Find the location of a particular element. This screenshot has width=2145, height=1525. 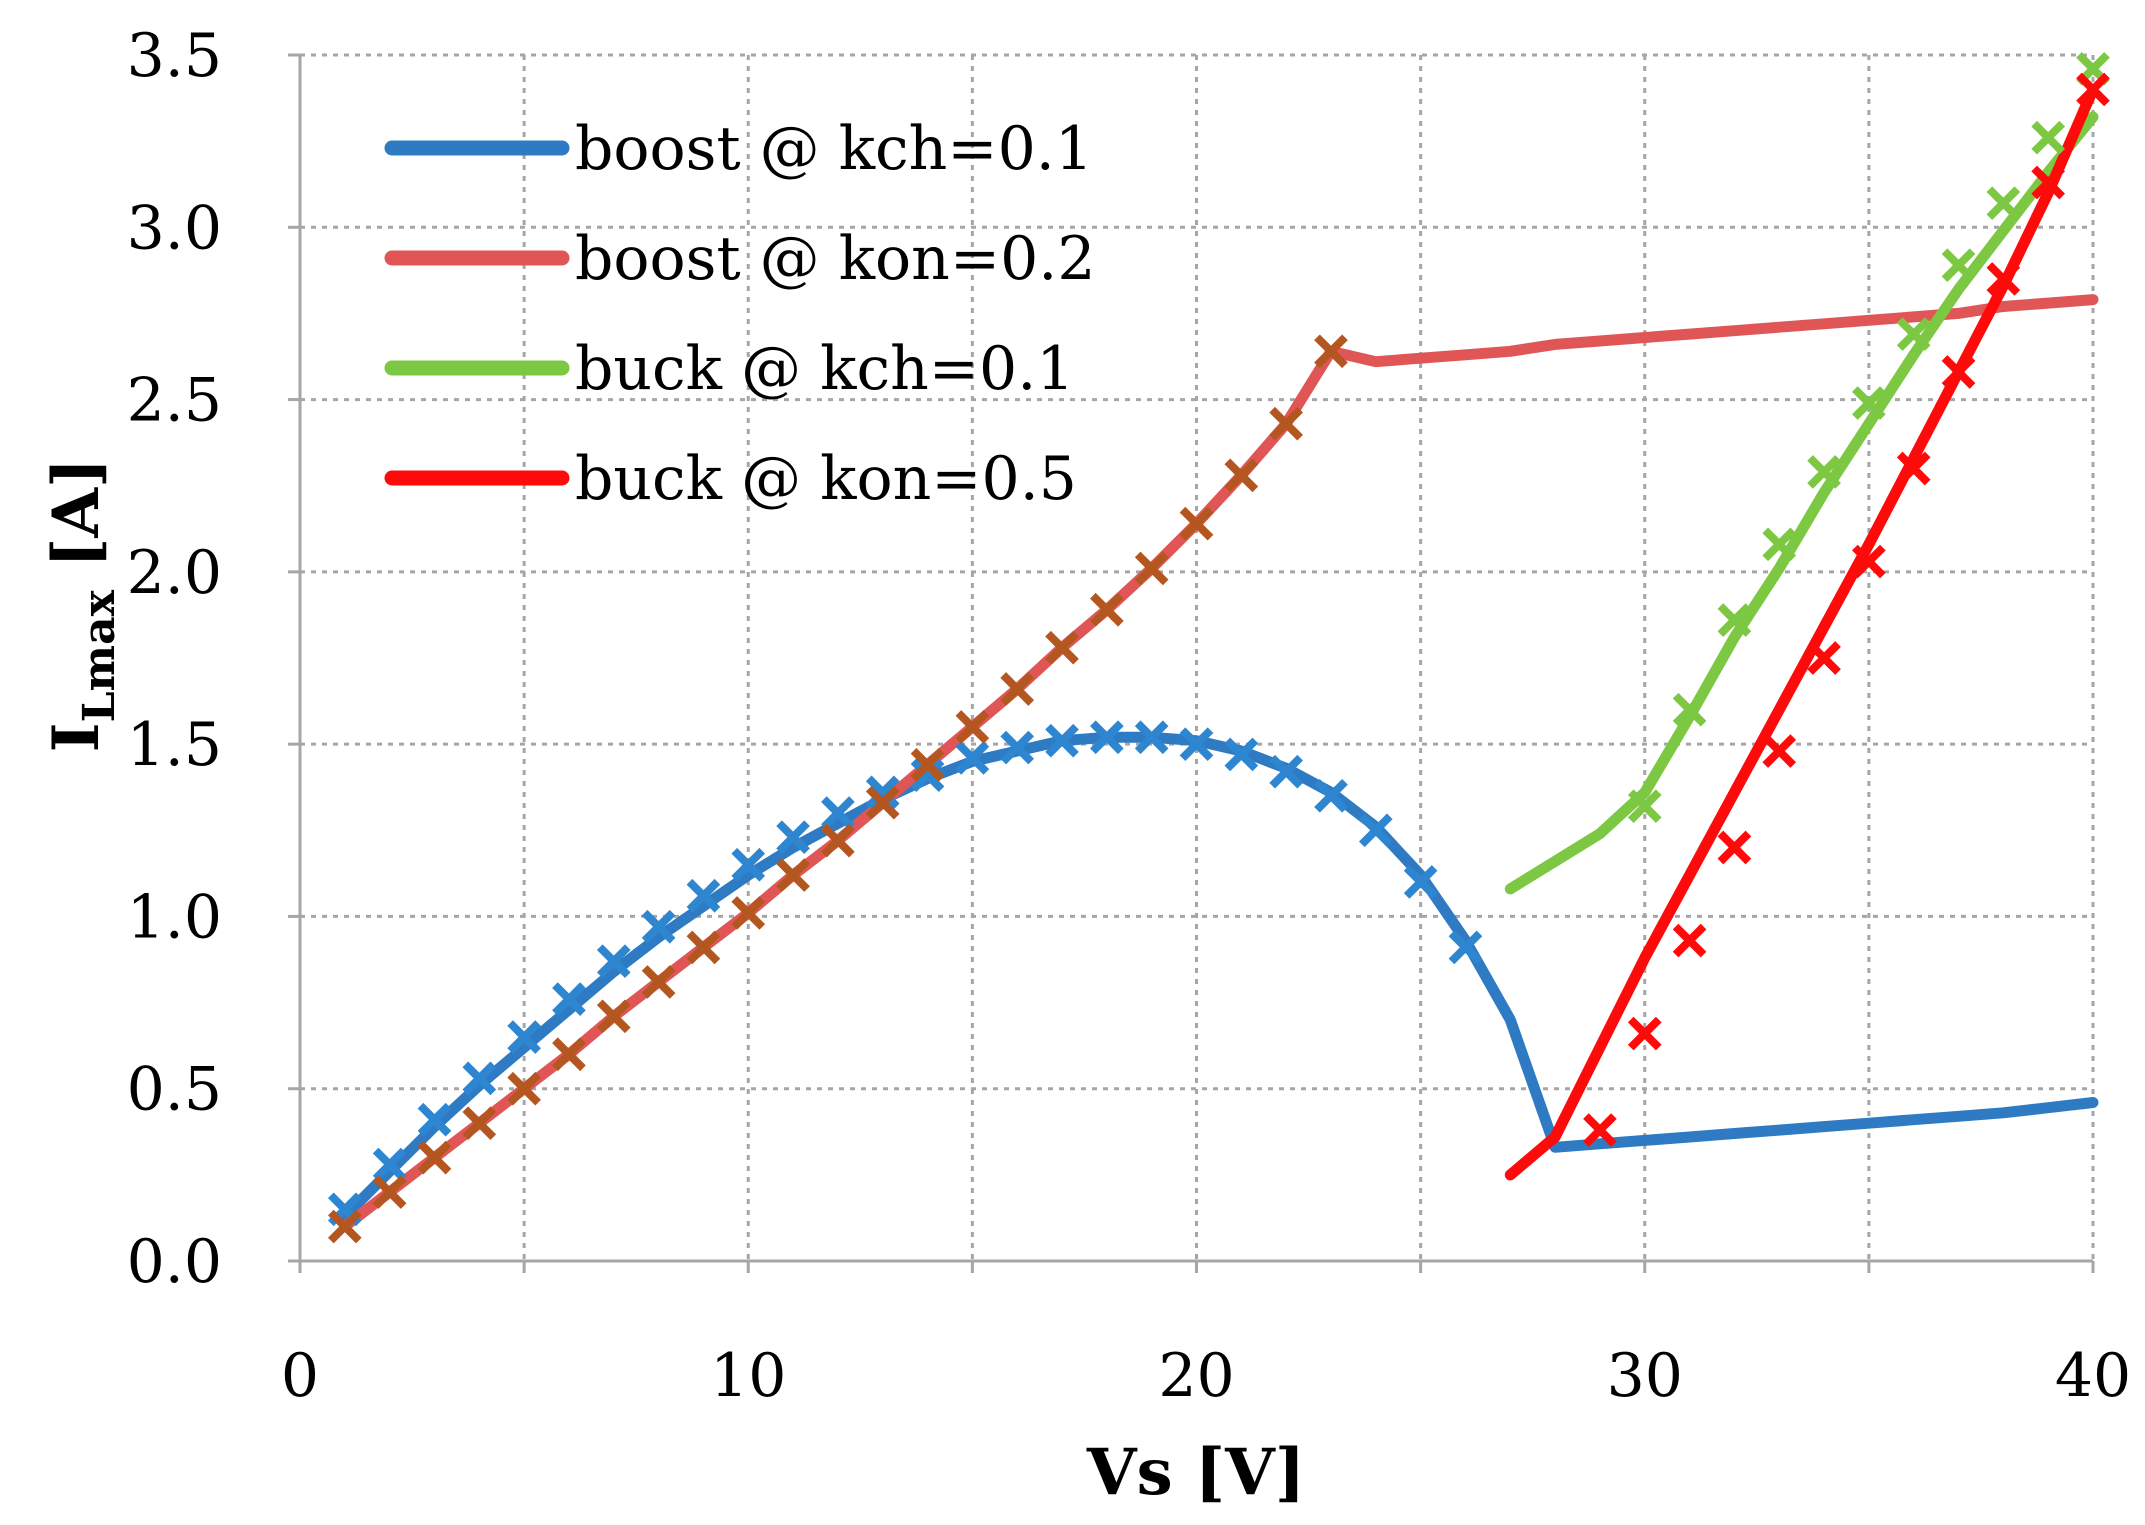

x-tick-labels: 0 10 20 30 40 is located at coordinates (1206, 1376).